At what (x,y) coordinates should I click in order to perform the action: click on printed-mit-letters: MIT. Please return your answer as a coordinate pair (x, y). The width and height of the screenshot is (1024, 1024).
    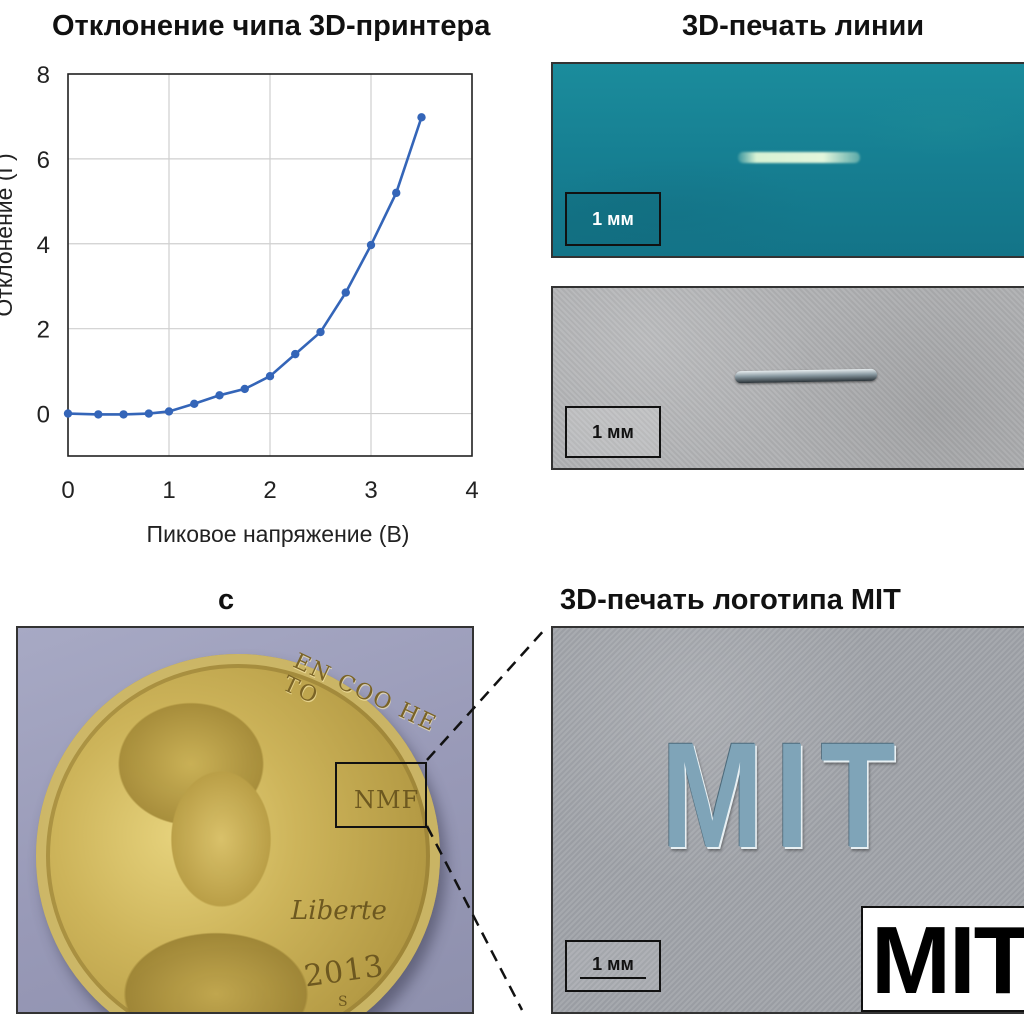
    Looking at the image, I should click on (784, 795).